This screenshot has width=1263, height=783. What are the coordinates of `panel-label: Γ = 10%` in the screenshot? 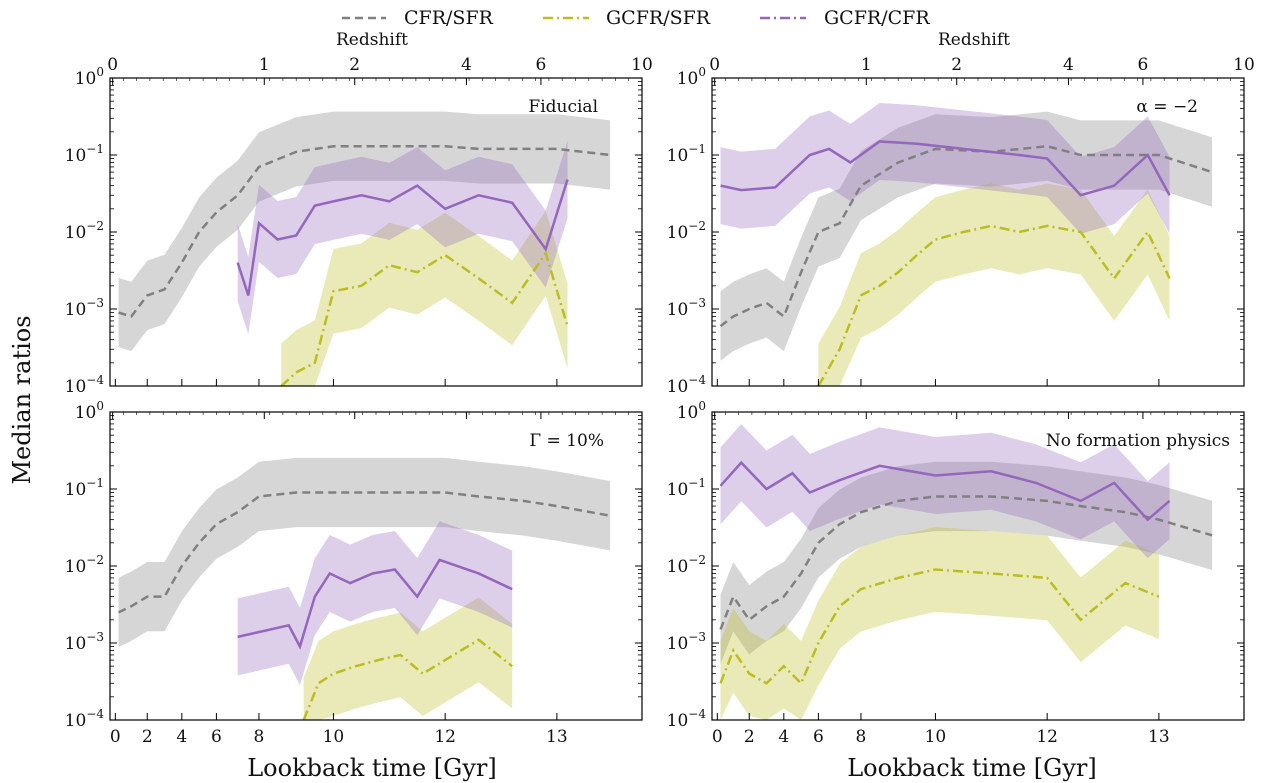 It's located at (566, 441).